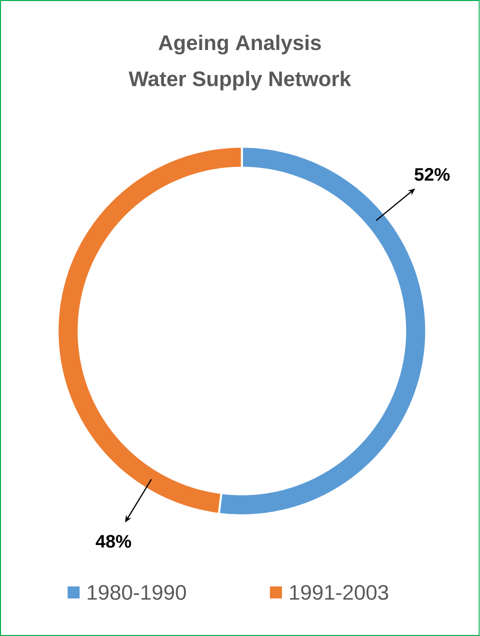 The image size is (480, 636). Describe the element at coordinates (339, 592) in the screenshot. I see `legend-label: 1991-2003` at that location.